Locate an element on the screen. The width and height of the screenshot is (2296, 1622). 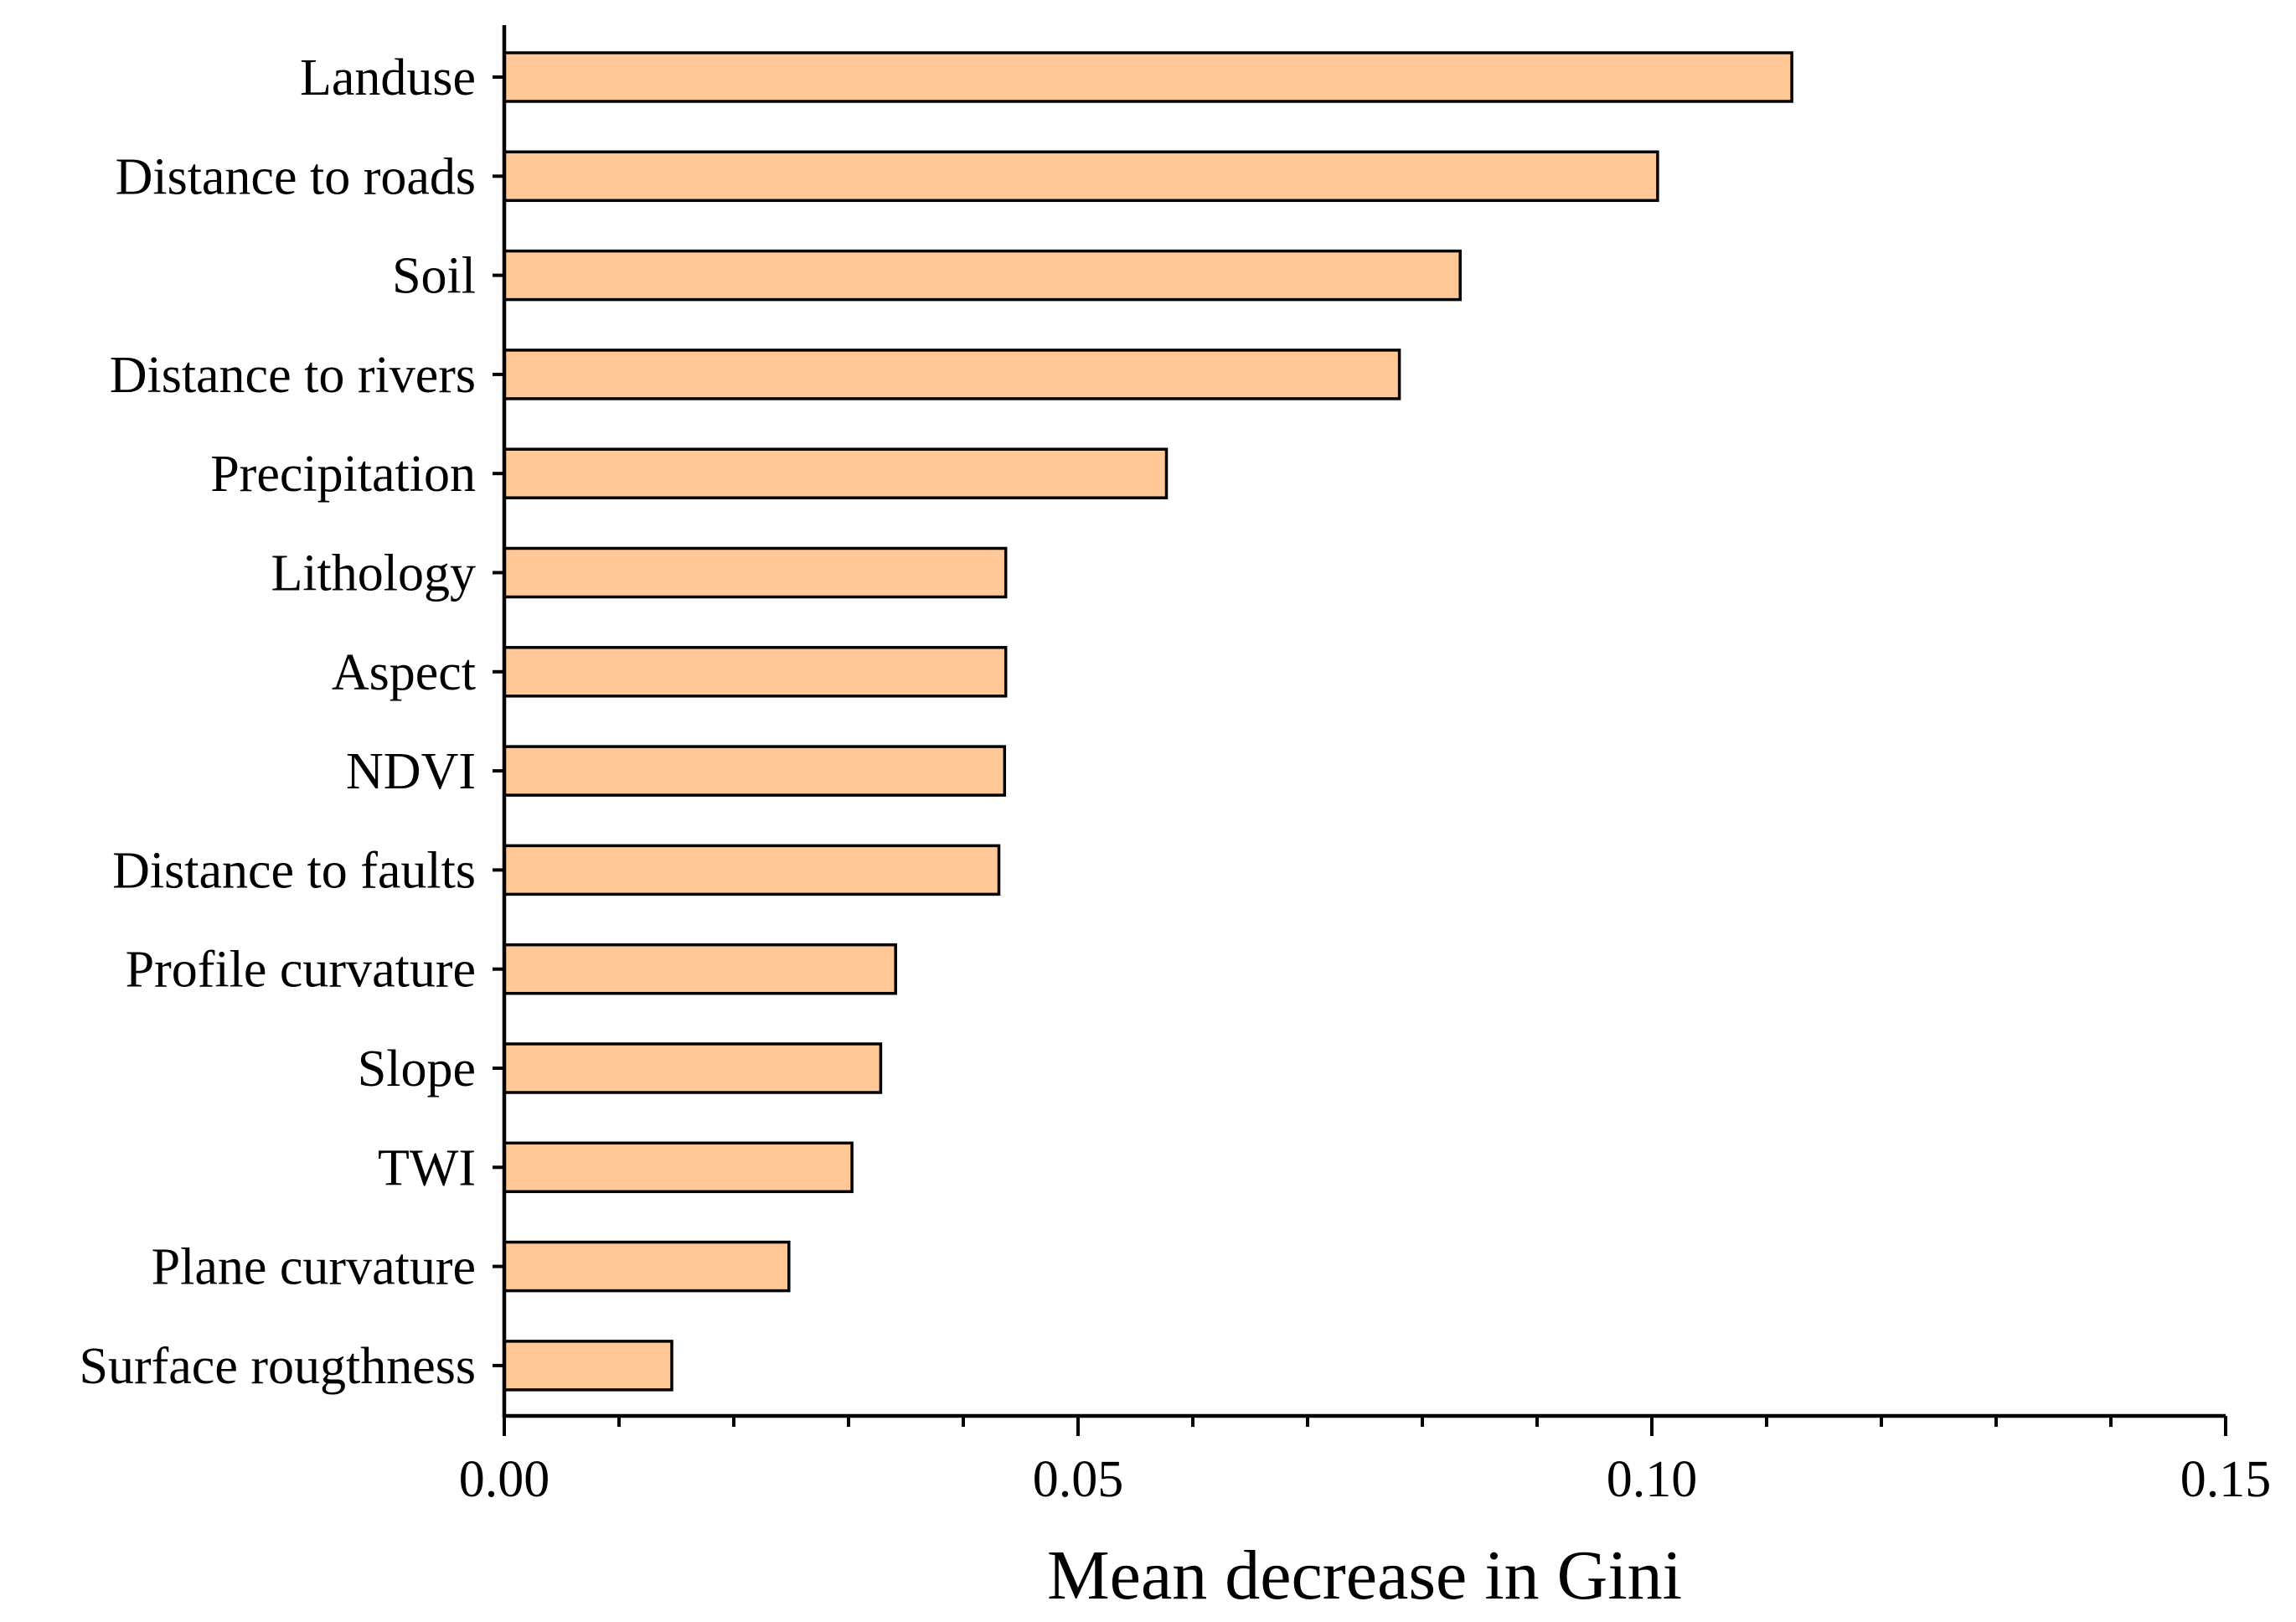
bar-ndvi is located at coordinates (755, 771).